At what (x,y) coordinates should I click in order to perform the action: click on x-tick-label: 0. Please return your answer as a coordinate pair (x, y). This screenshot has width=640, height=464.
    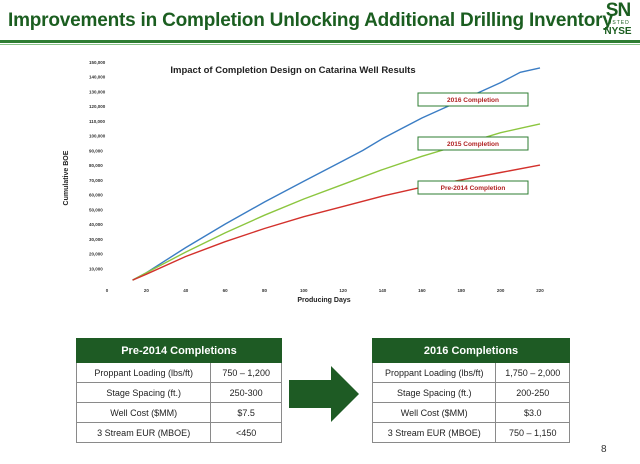
    Looking at the image, I should click on (107, 290).